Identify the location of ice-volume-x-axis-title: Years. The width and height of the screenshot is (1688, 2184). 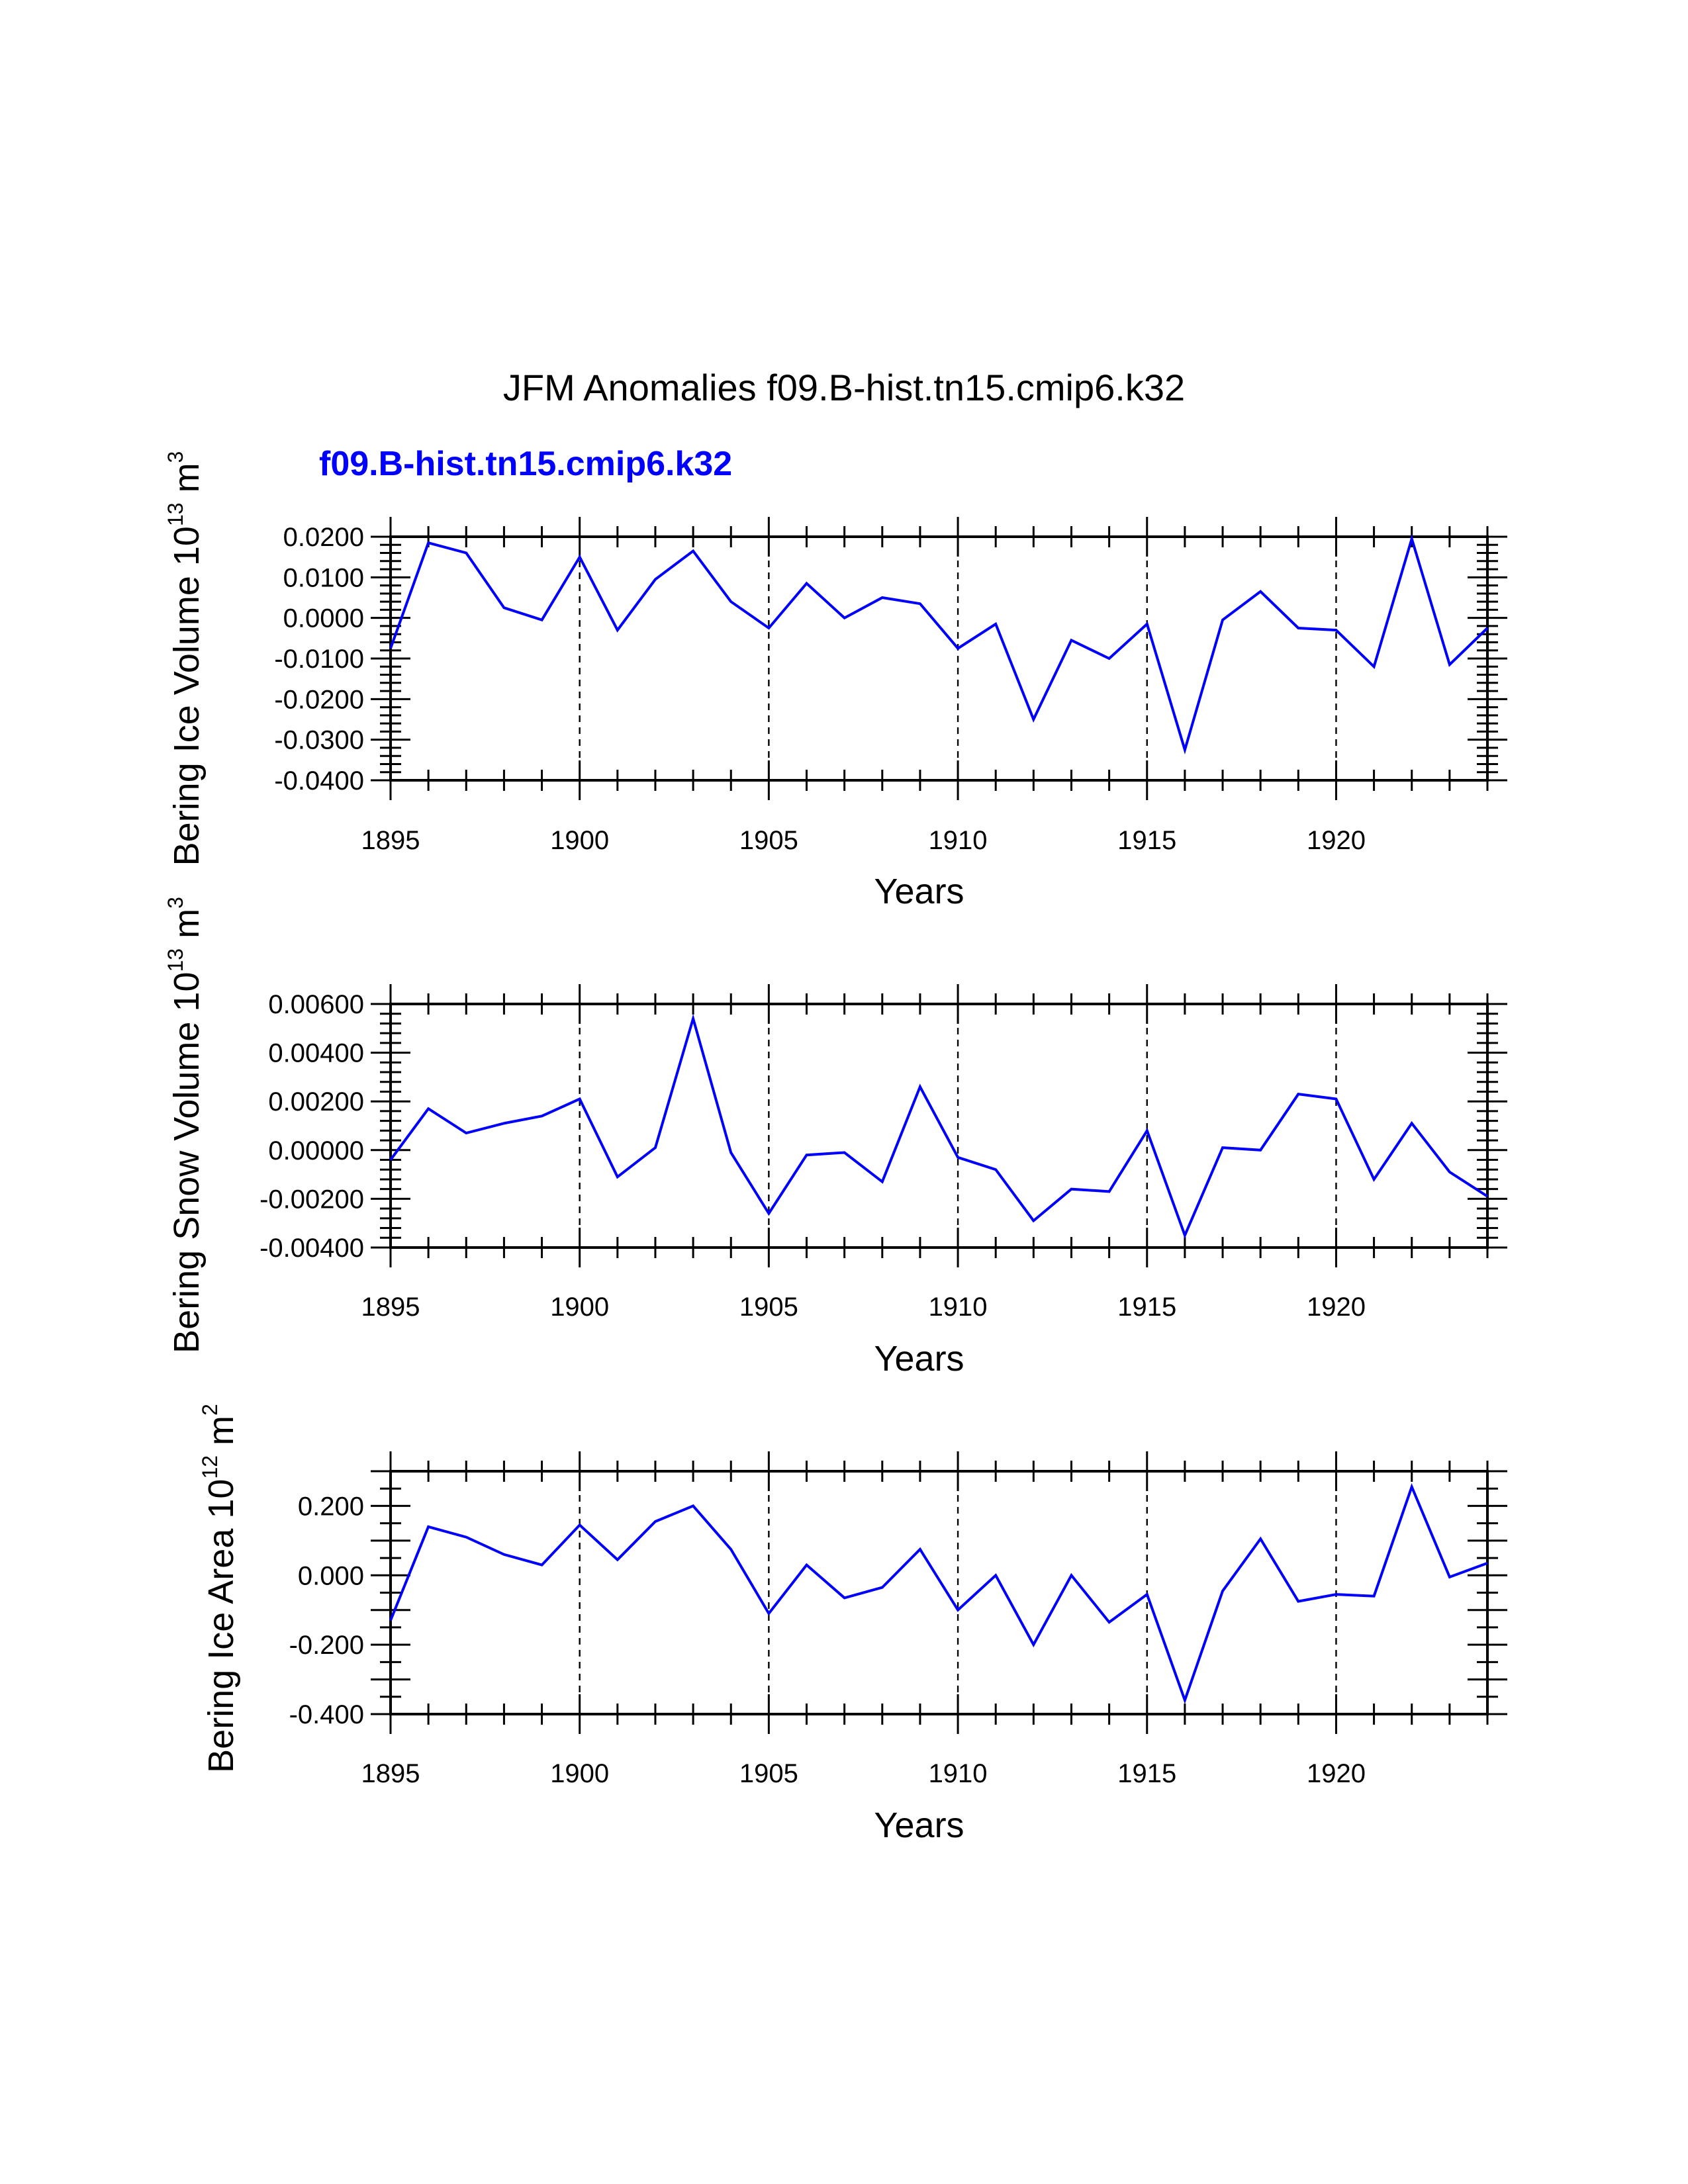
(919, 892).